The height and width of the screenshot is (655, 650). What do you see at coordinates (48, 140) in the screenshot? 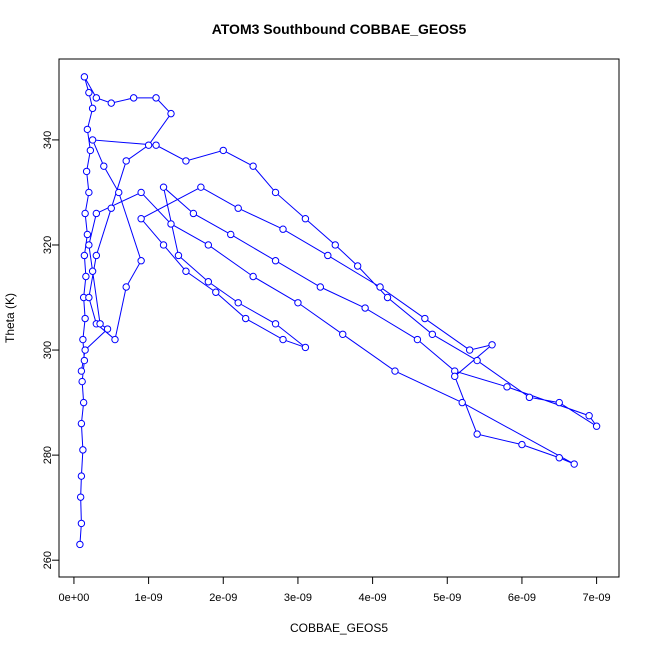
I see `y-tick-label: 340` at bounding box center [48, 140].